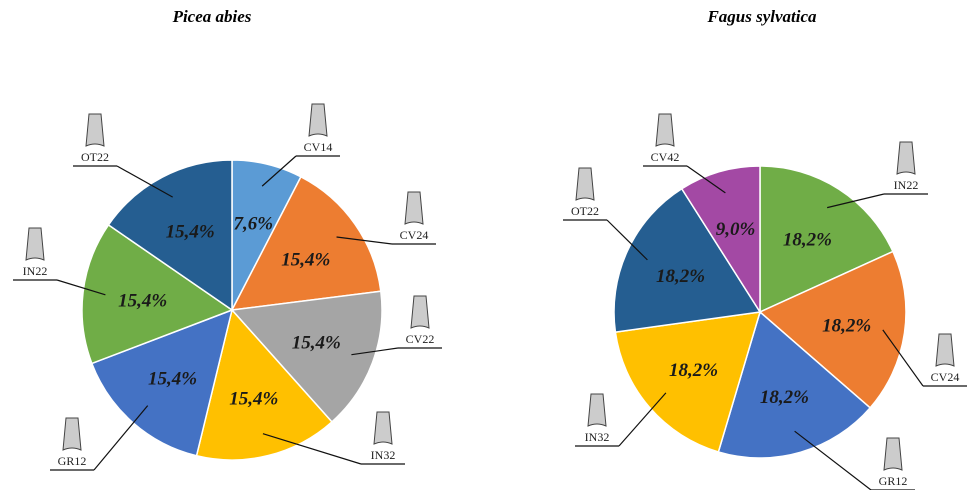  What do you see at coordinates (212, 16) in the screenshot?
I see `chart-title: Picea abies` at bounding box center [212, 16].